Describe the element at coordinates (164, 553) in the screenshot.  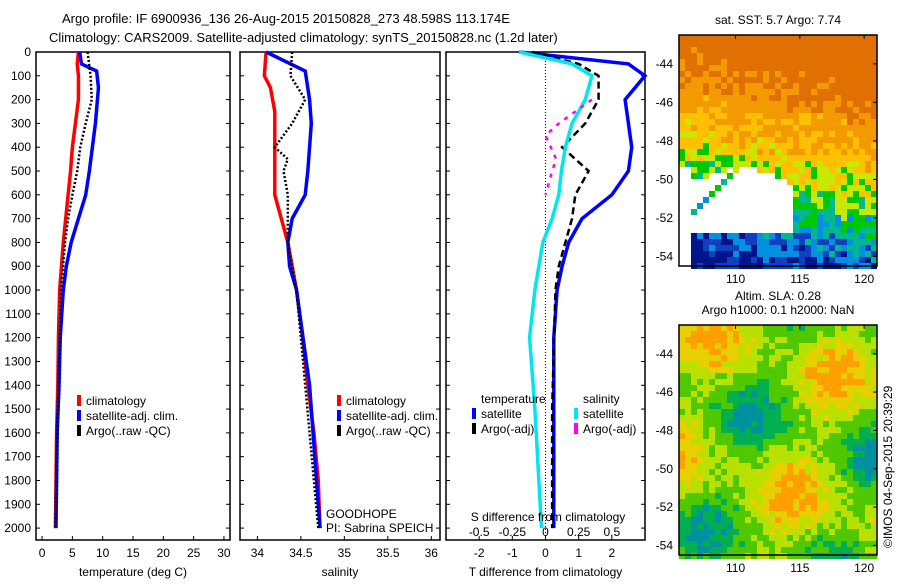
I see `x-tick-label: 20` at that location.